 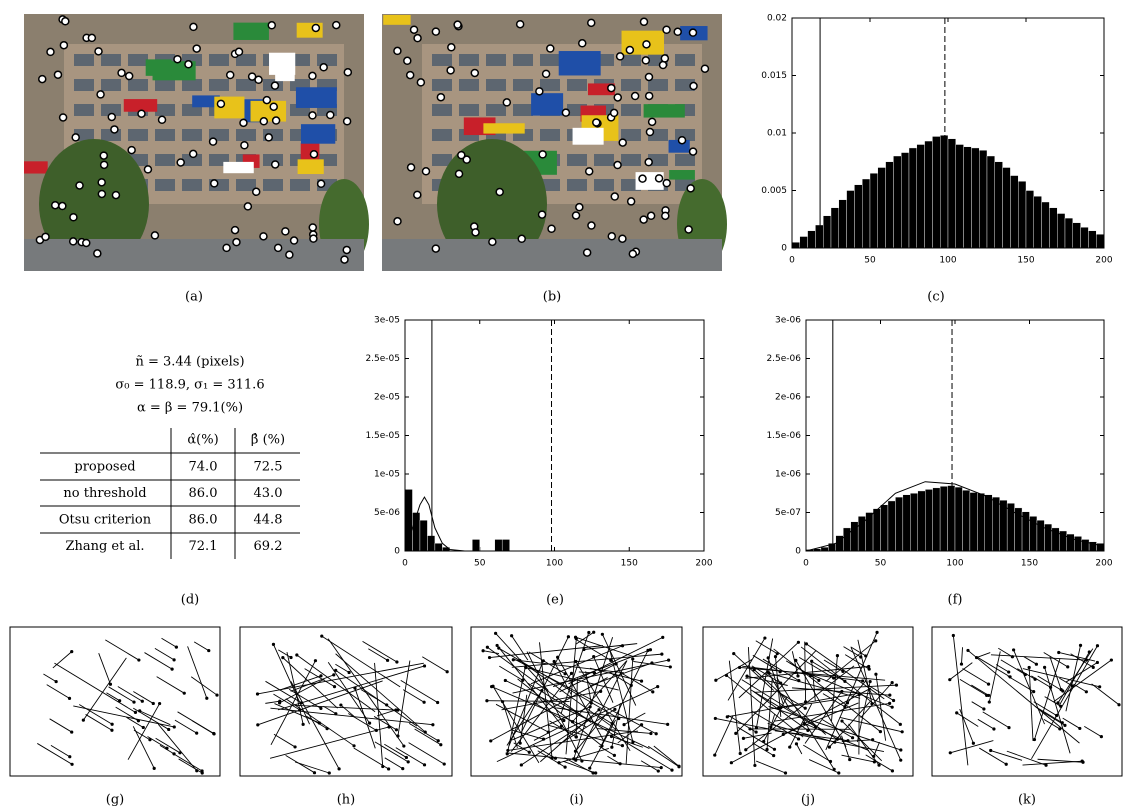 I want to click on x-tick-label: 100, so click(x=554, y=564).